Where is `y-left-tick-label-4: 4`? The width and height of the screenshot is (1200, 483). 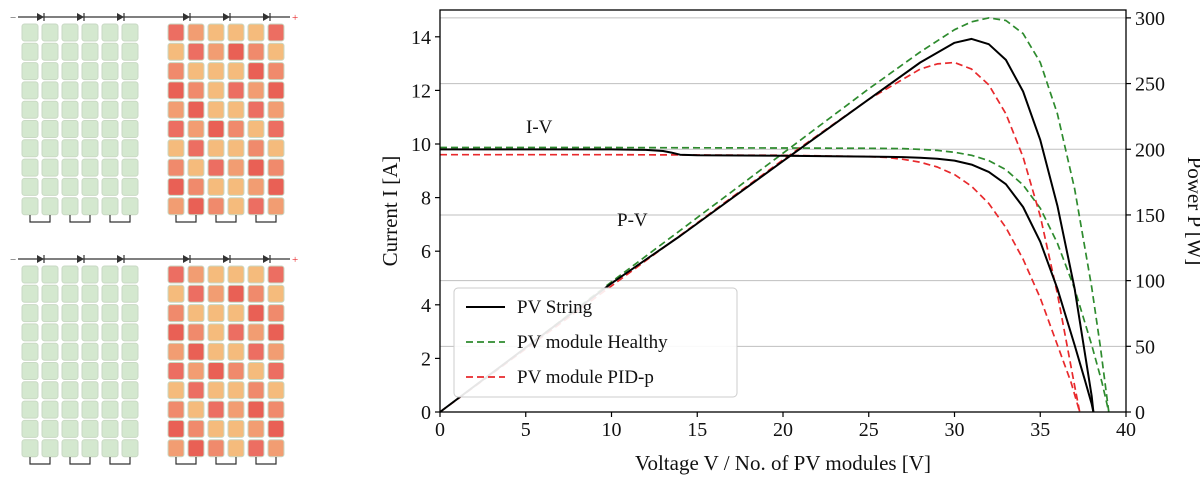
y-left-tick-label-4: 4 is located at coordinates (426, 306).